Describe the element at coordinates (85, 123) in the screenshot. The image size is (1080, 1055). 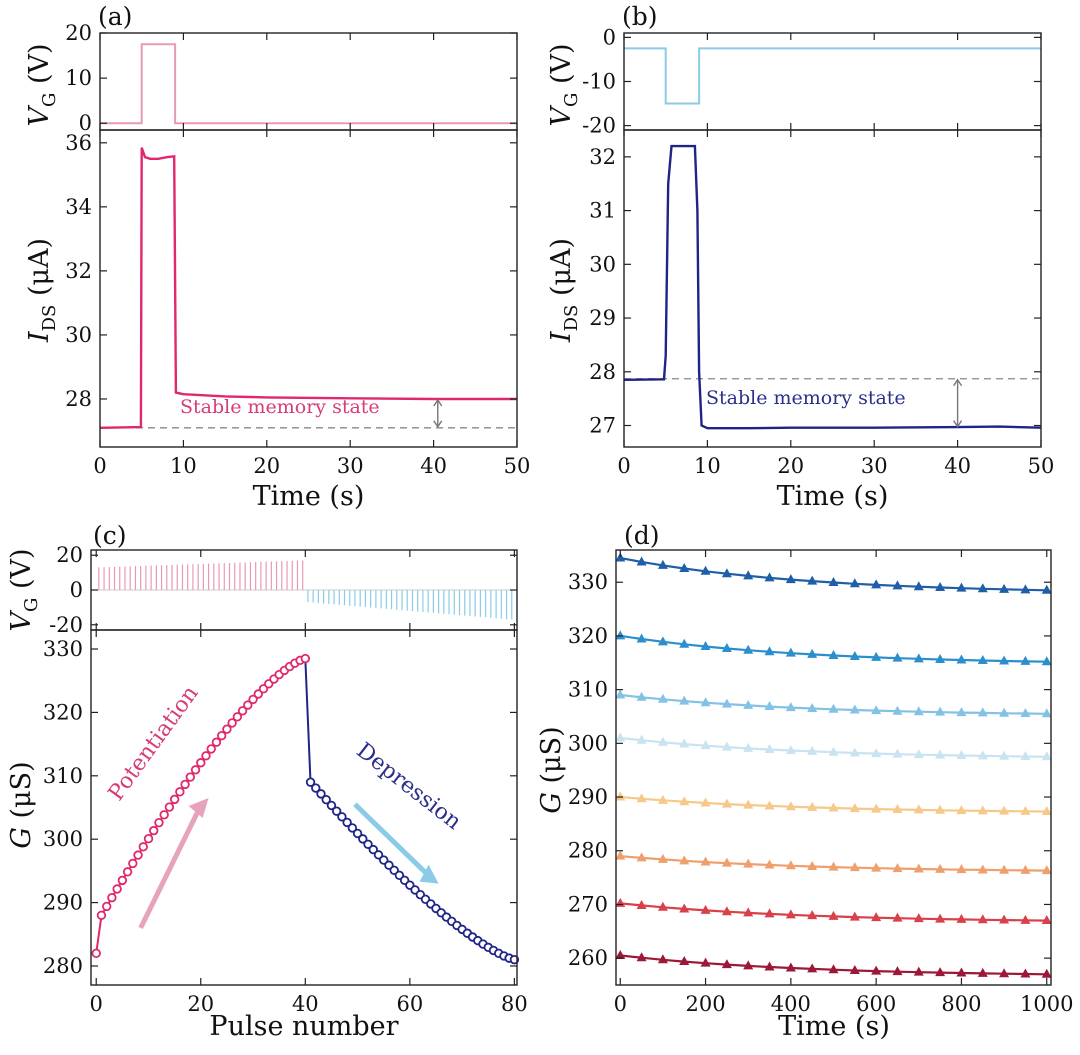
I see `panel-a-top-ytick-label: 0` at that location.